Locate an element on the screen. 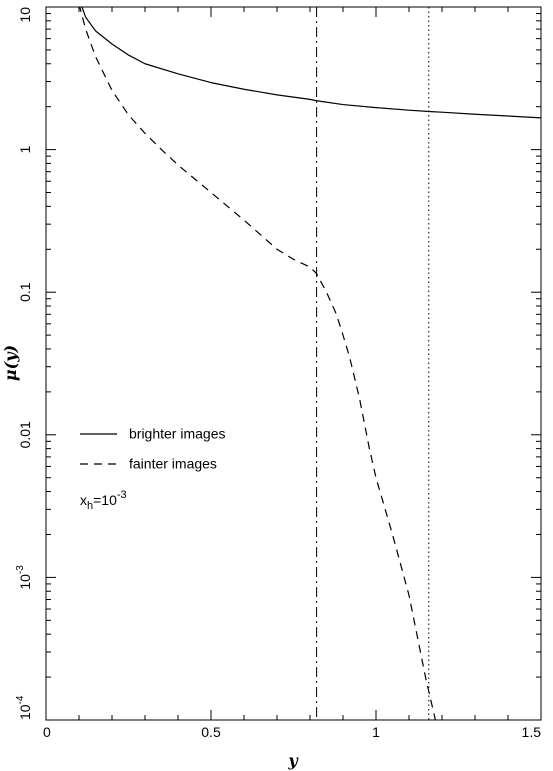 The width and height of the screenshot is (553, 771). parameter-annotation: xh=10-3 is located at coordinates (103, 500).